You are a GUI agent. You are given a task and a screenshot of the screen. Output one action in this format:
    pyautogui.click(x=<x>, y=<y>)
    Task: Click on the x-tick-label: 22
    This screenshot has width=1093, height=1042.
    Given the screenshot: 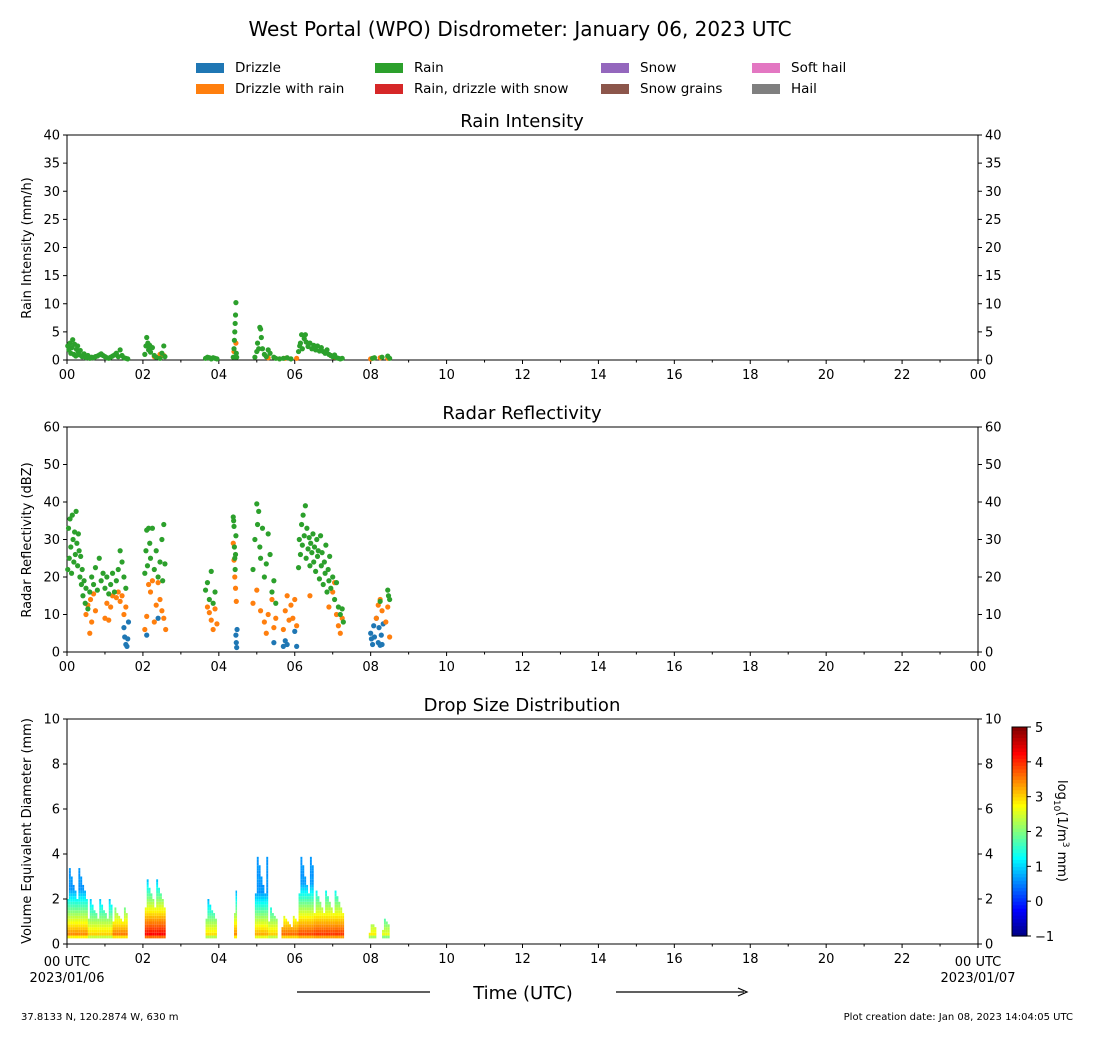 What is the action you would take?
    pyautogui.click(x=902, y=667)
    